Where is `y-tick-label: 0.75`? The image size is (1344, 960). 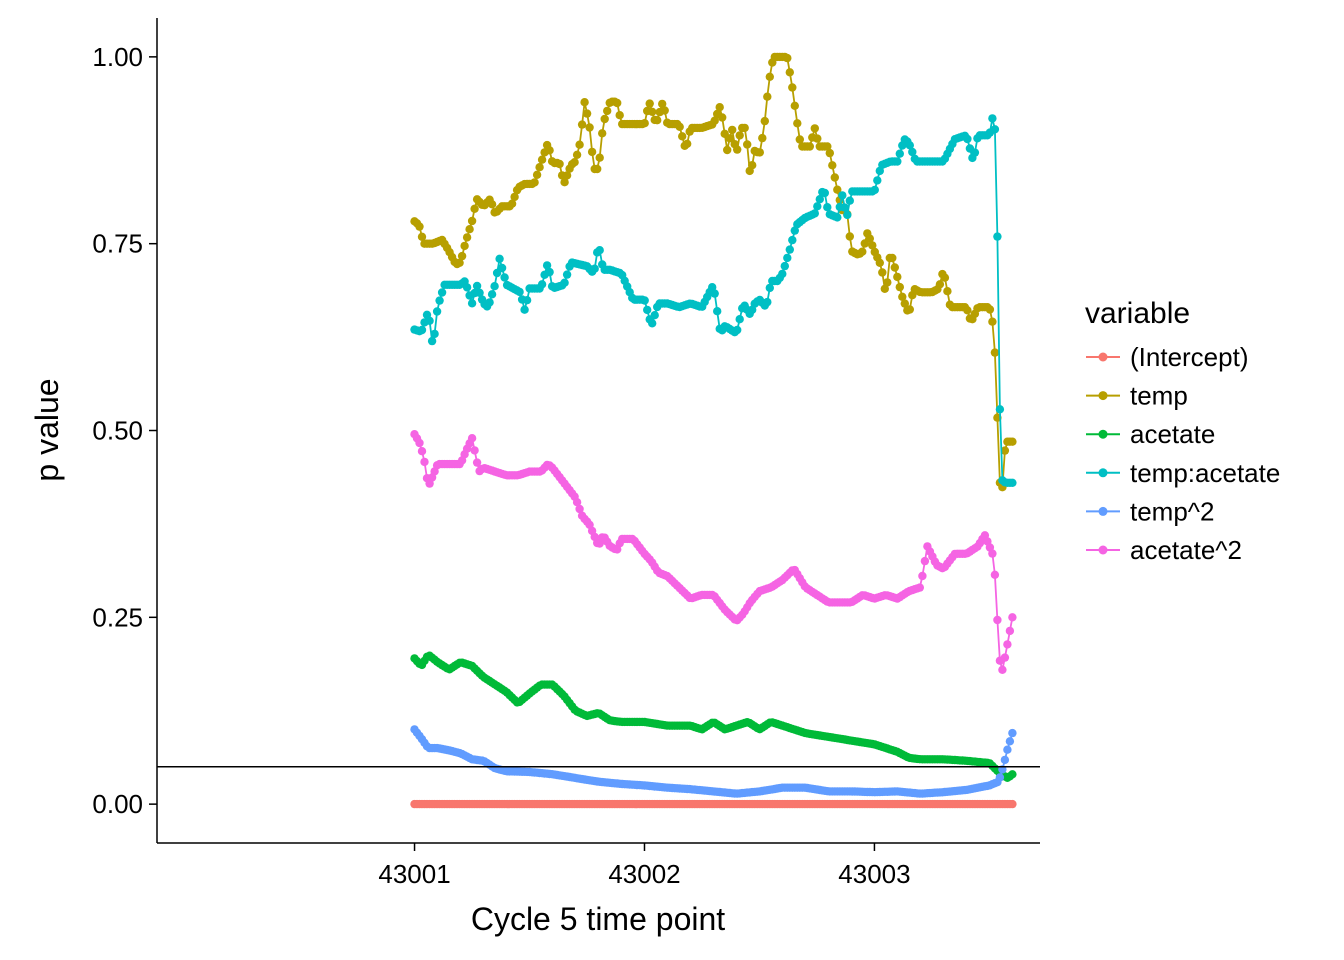 y-tick-label: 0.75 is located at coordinates (117, 244).